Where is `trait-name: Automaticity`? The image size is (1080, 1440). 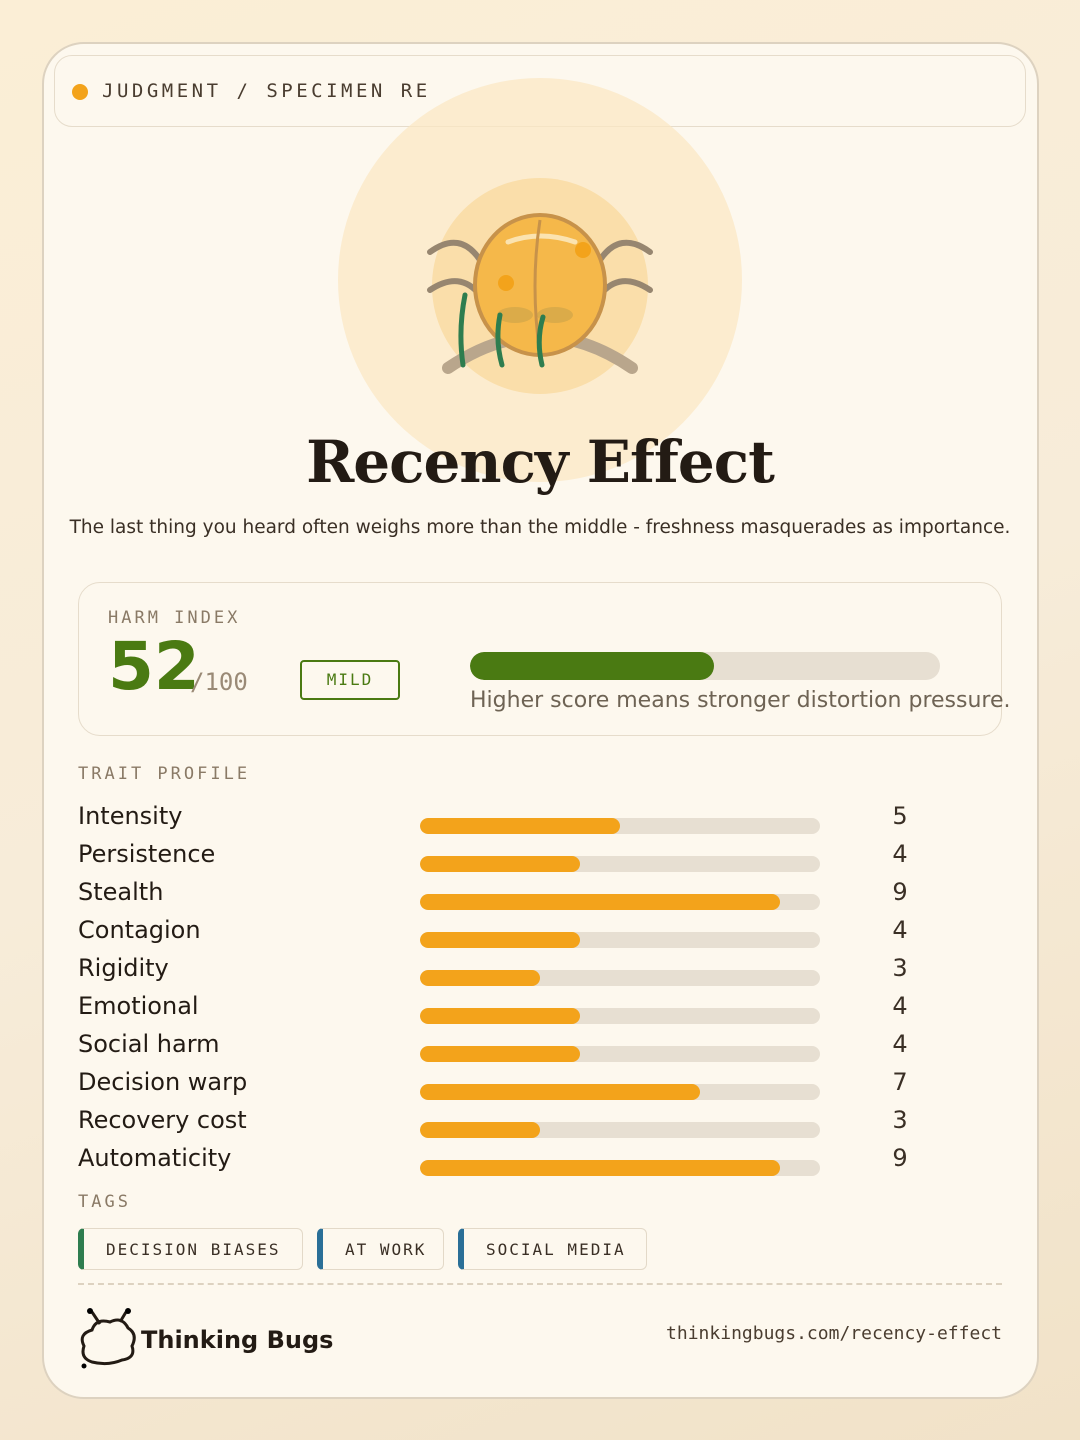 trait-name: Automaticity is located at coordinates (155, 1158).